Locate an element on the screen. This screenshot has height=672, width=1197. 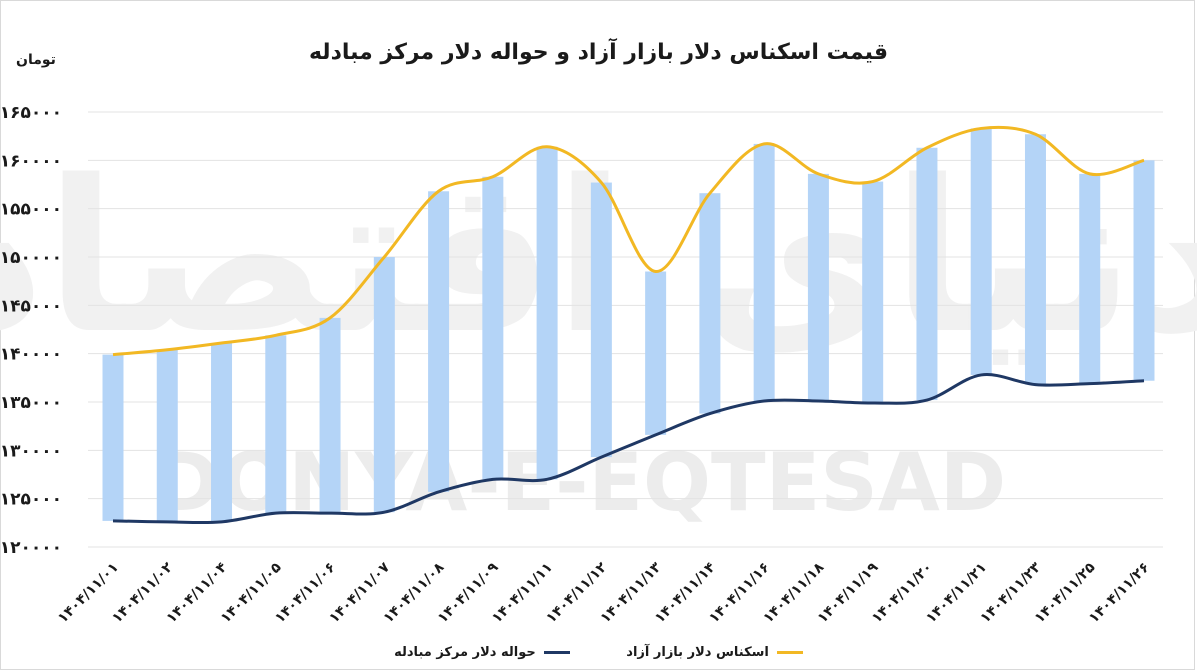
y-tick-label: ۱۴۵۰۰۰ is located at coordinates (31, 306).